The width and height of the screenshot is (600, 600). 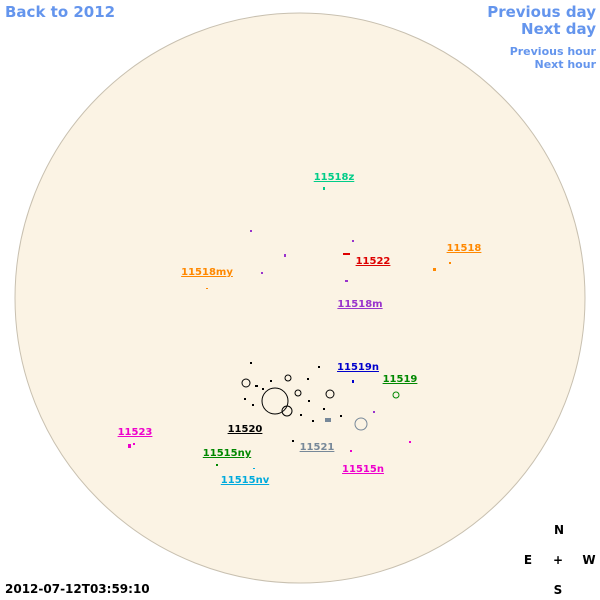 What do you see at coordinates (400, 379) in the screenshot?
I see `region-label: 11519` at bounding box center [400, 379].